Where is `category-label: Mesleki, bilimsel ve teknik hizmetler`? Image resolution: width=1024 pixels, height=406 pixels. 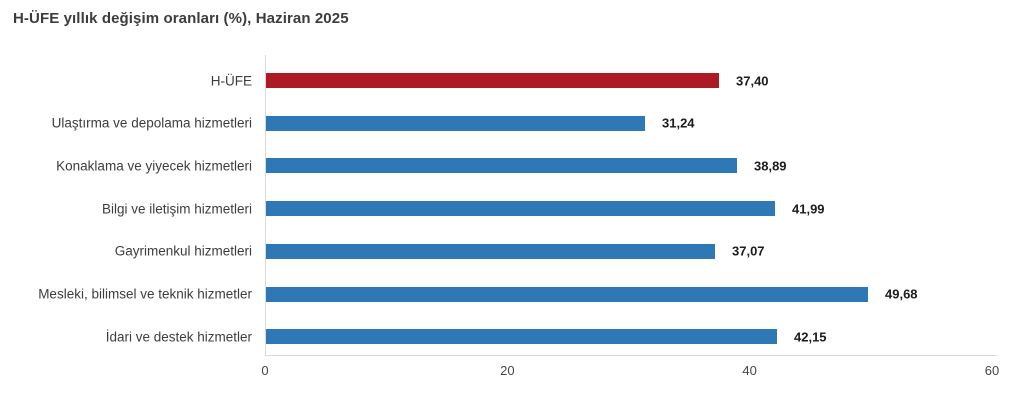
category-label: Mesleki, bilimsel ve teknik hizmetler is located at coordinates (145, 294).